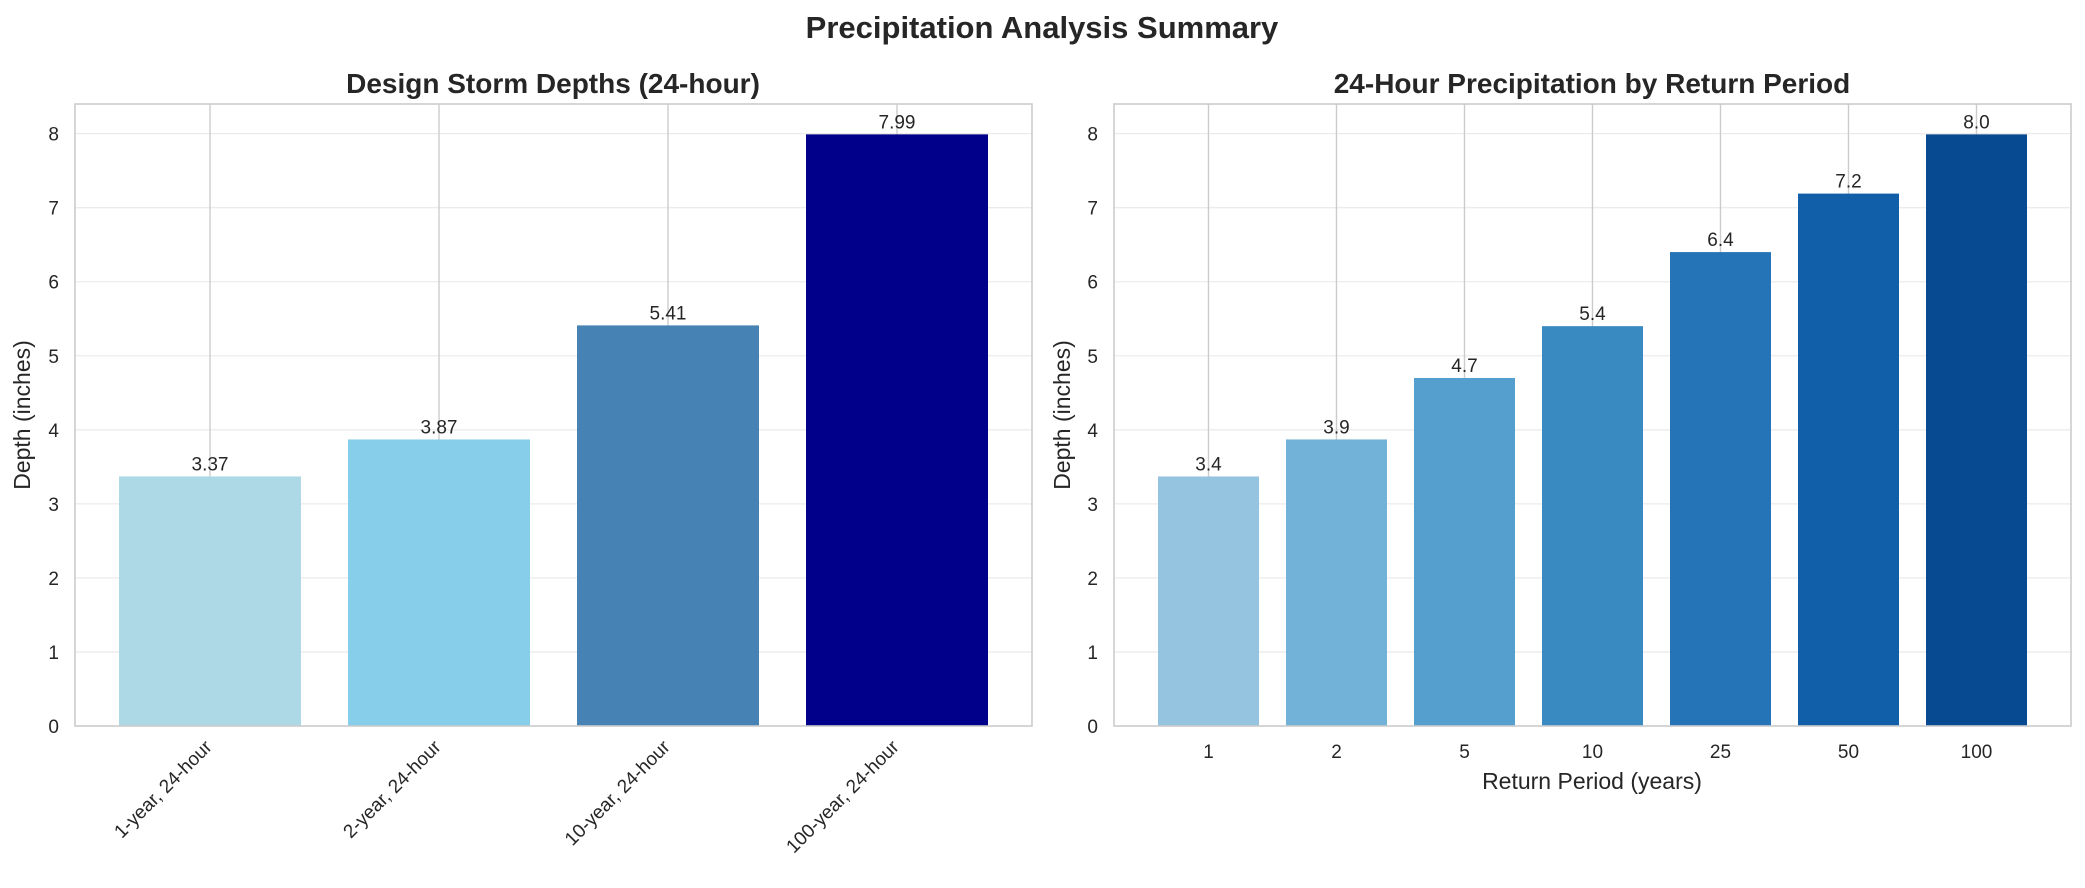 This screenshot has width=2085, height=888. I want to click on x-axis-label: Return Period (years), so click(1592, 781).